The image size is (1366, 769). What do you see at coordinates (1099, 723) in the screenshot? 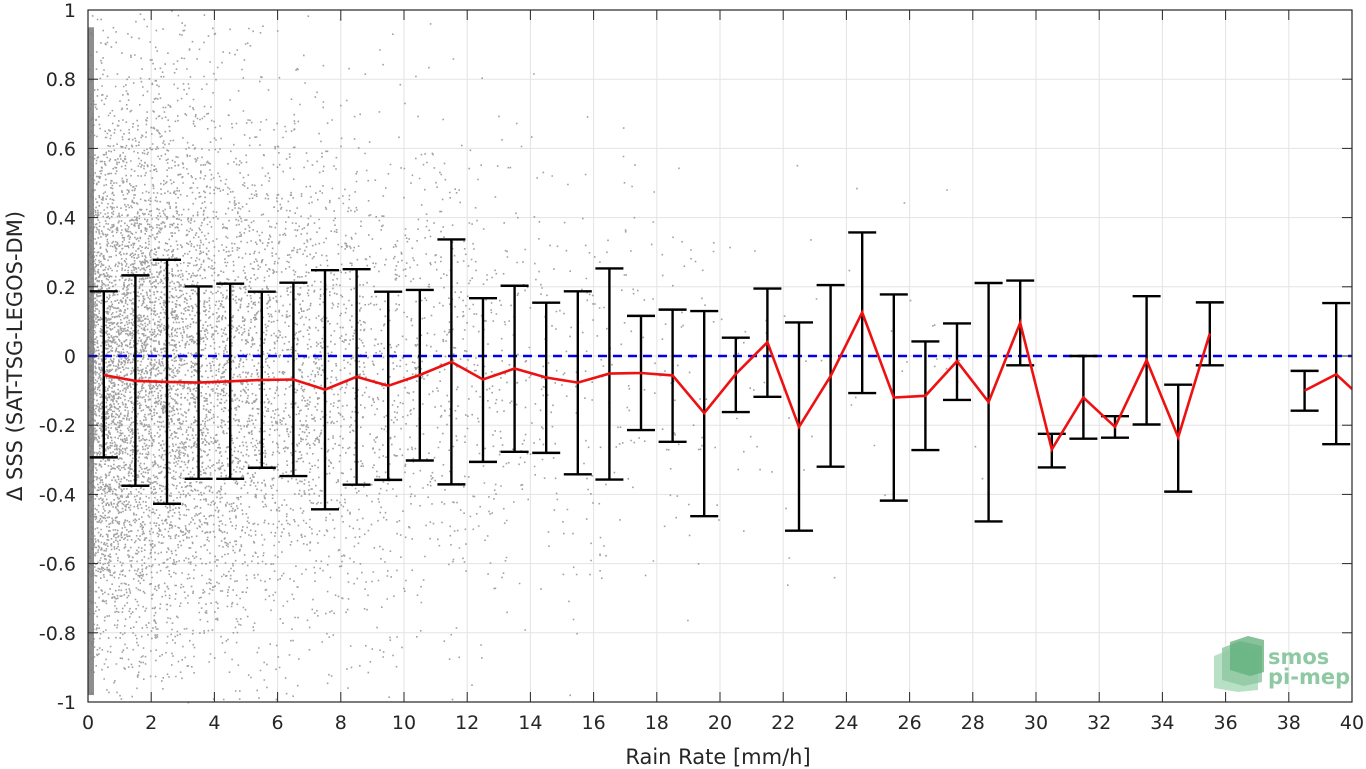
I see `x-tick-label: 32` at bounding box center [1099, 723].